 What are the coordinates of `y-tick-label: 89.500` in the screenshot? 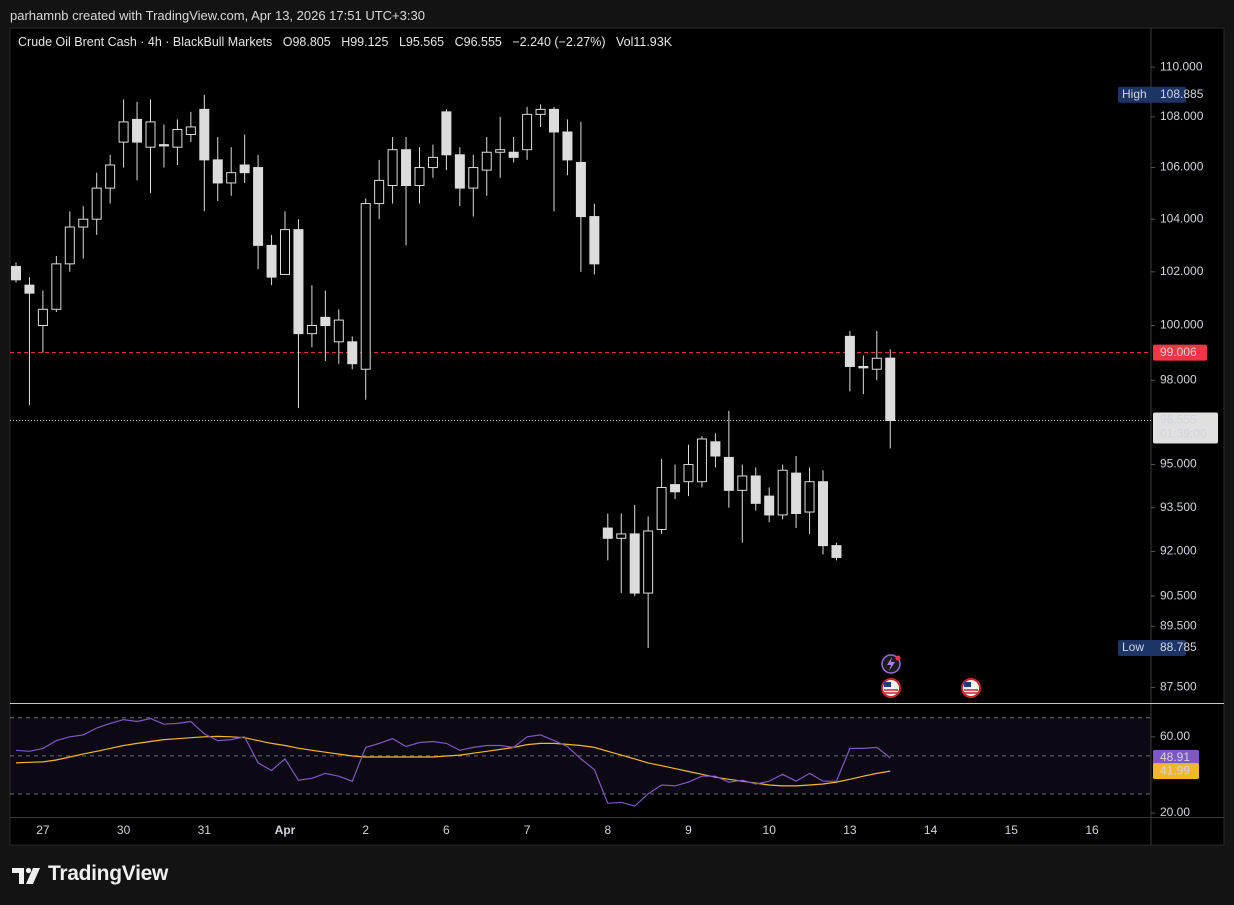 It's located at (1178, 625).